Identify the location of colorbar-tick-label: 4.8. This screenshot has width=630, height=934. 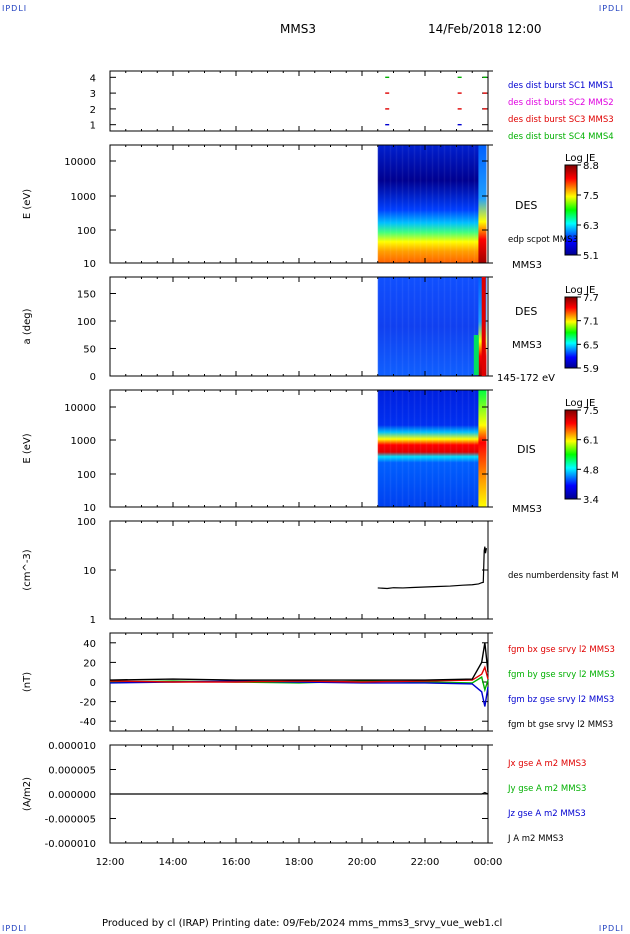
(591, 470).